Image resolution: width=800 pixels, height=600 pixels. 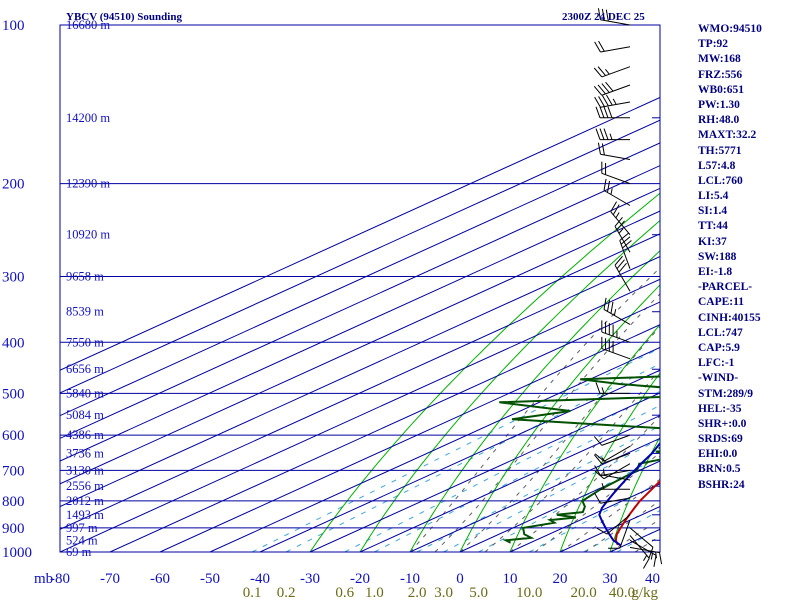 What do you see at coordinates (85, 515) in the screenshot?
I see `height-label: 1493 m` at bounding box center [85, 515].